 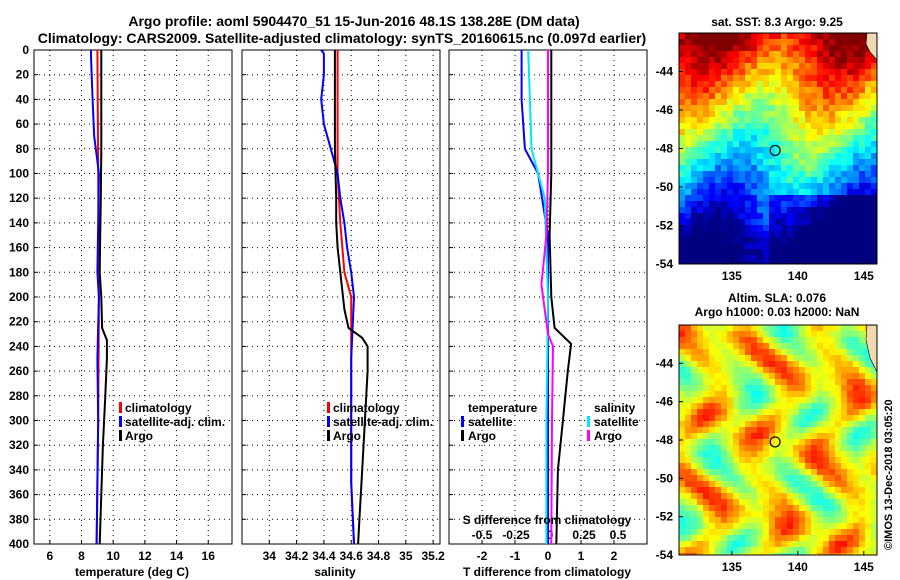 I want to click on series-satellite-adj-clim-, so click(x=338, y=297).